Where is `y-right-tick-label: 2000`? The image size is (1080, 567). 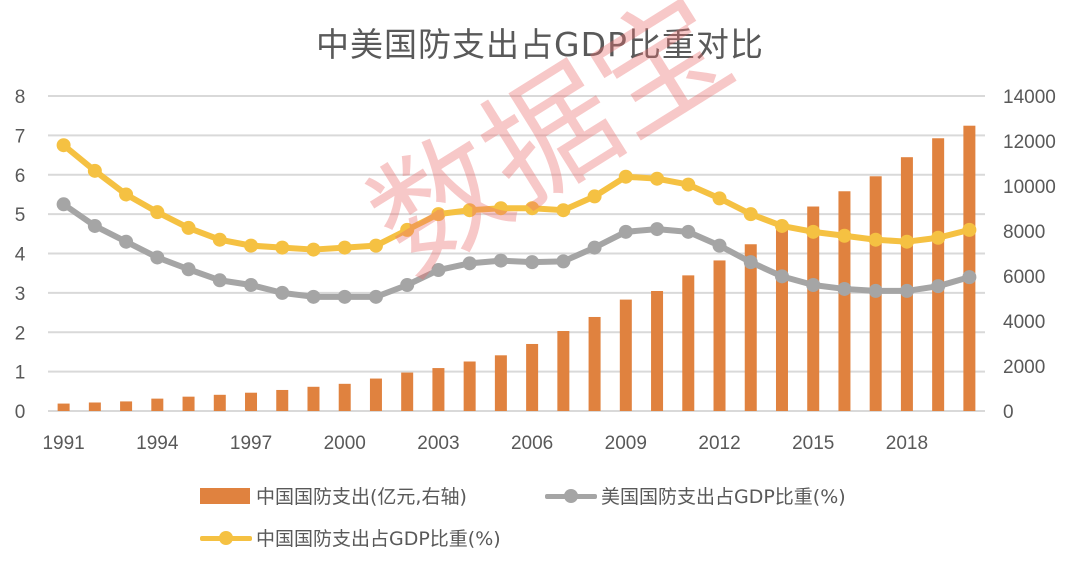
y-right-tick-label: 2000 is located at coordinates (1024, 367).